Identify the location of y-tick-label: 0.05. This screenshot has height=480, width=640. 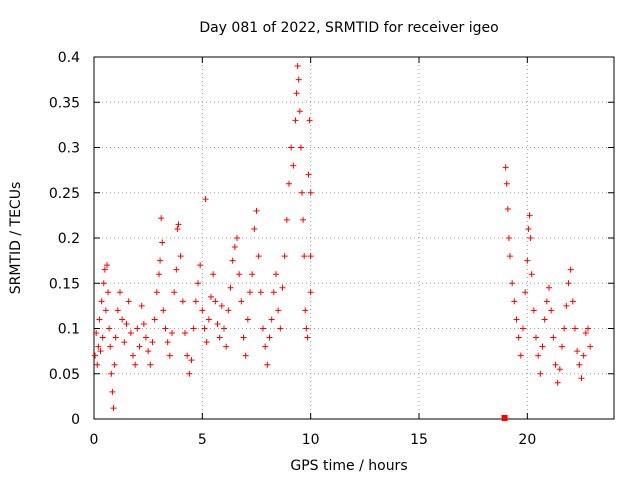
(64, 375).